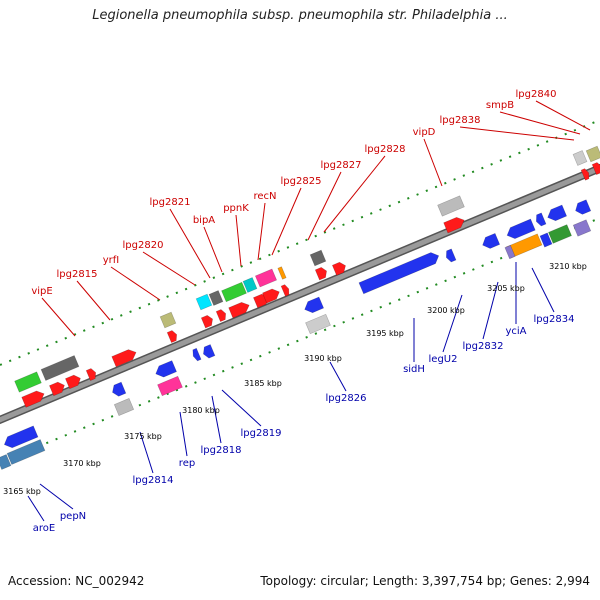 The image size is (600, 600). What do you see at coordinates (170, 202) in the screenshot?
I see `forward-label-lpg2821: lpg2821` at bounding box center [170, 202].